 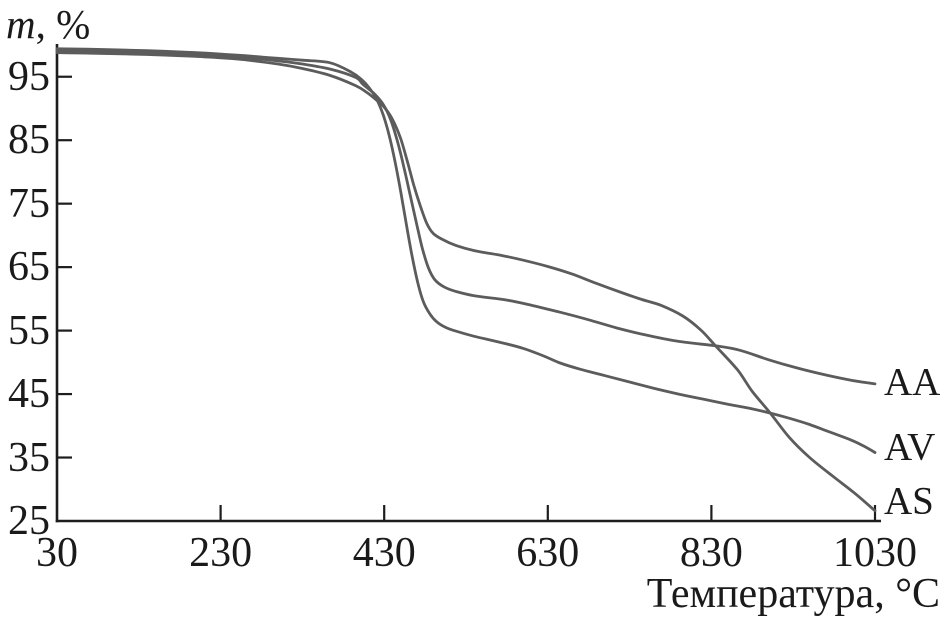 I want to click on x-tick-label: 630, so click(x=548, y=553).